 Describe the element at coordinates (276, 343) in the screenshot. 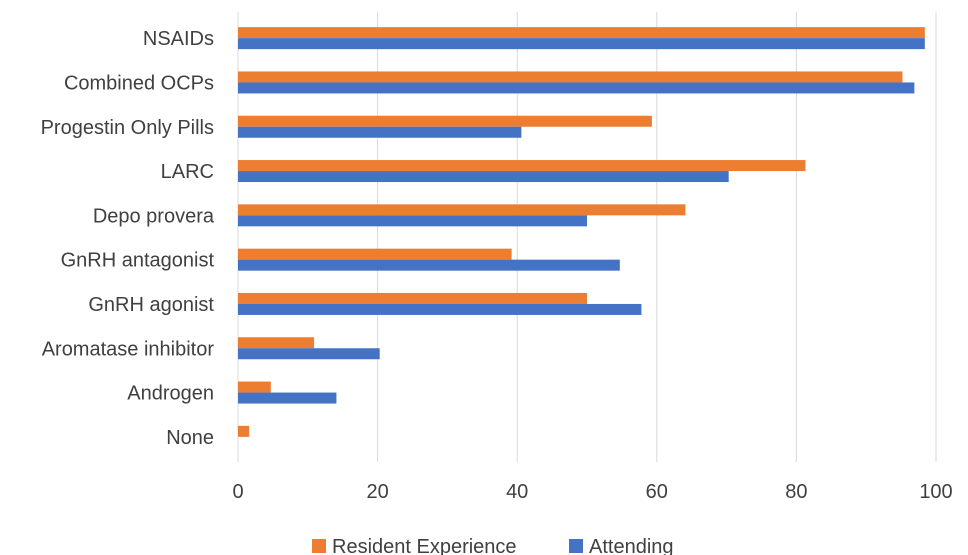

I see `bar-resident-experience-aromatase-inhibitor` at that location.